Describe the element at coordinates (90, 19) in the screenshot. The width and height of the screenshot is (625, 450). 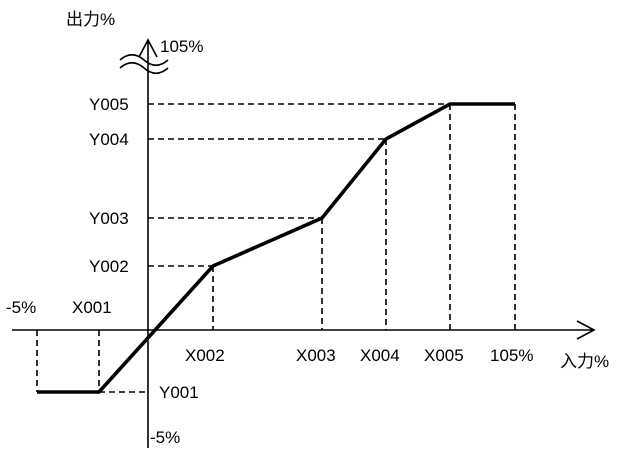
I see `y-axis-title: 出力%` at that location.